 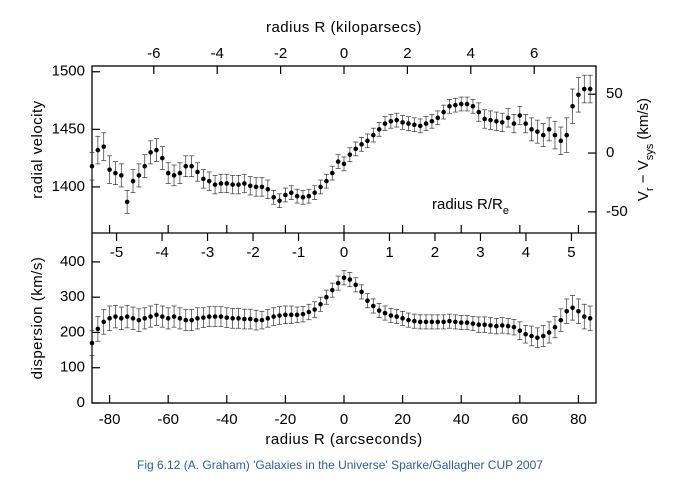 What do you see at coordinates (286, 419) in the screenshot?
I see `x-tick-label: -20` at bounding box center [286, 419].